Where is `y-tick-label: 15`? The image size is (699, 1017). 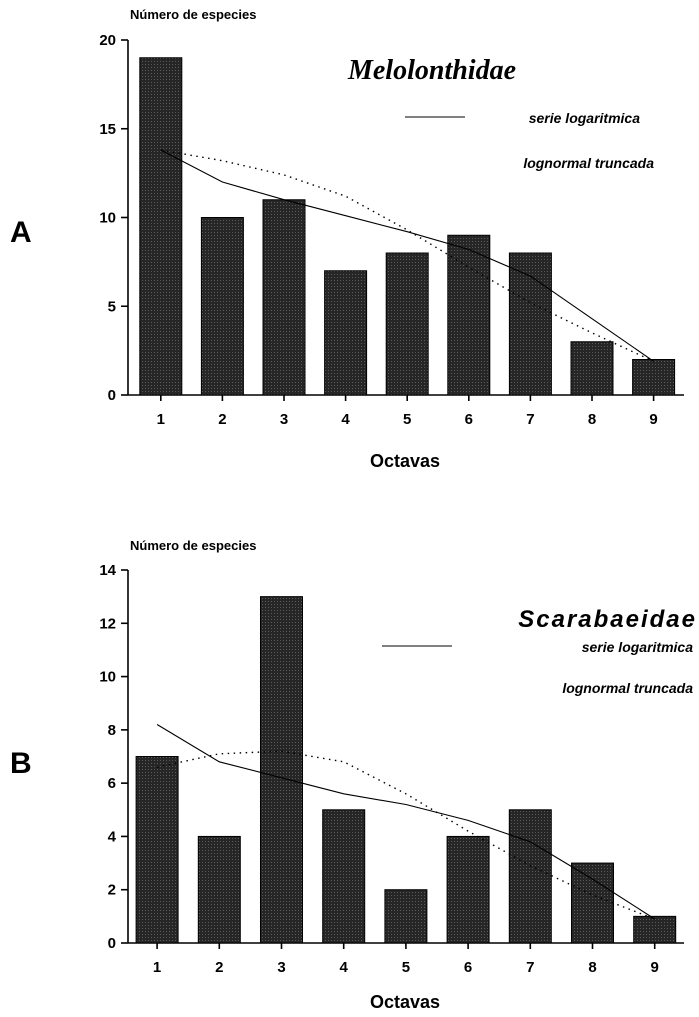
y-tick-label: 15 is located at coordinates (107, 129).